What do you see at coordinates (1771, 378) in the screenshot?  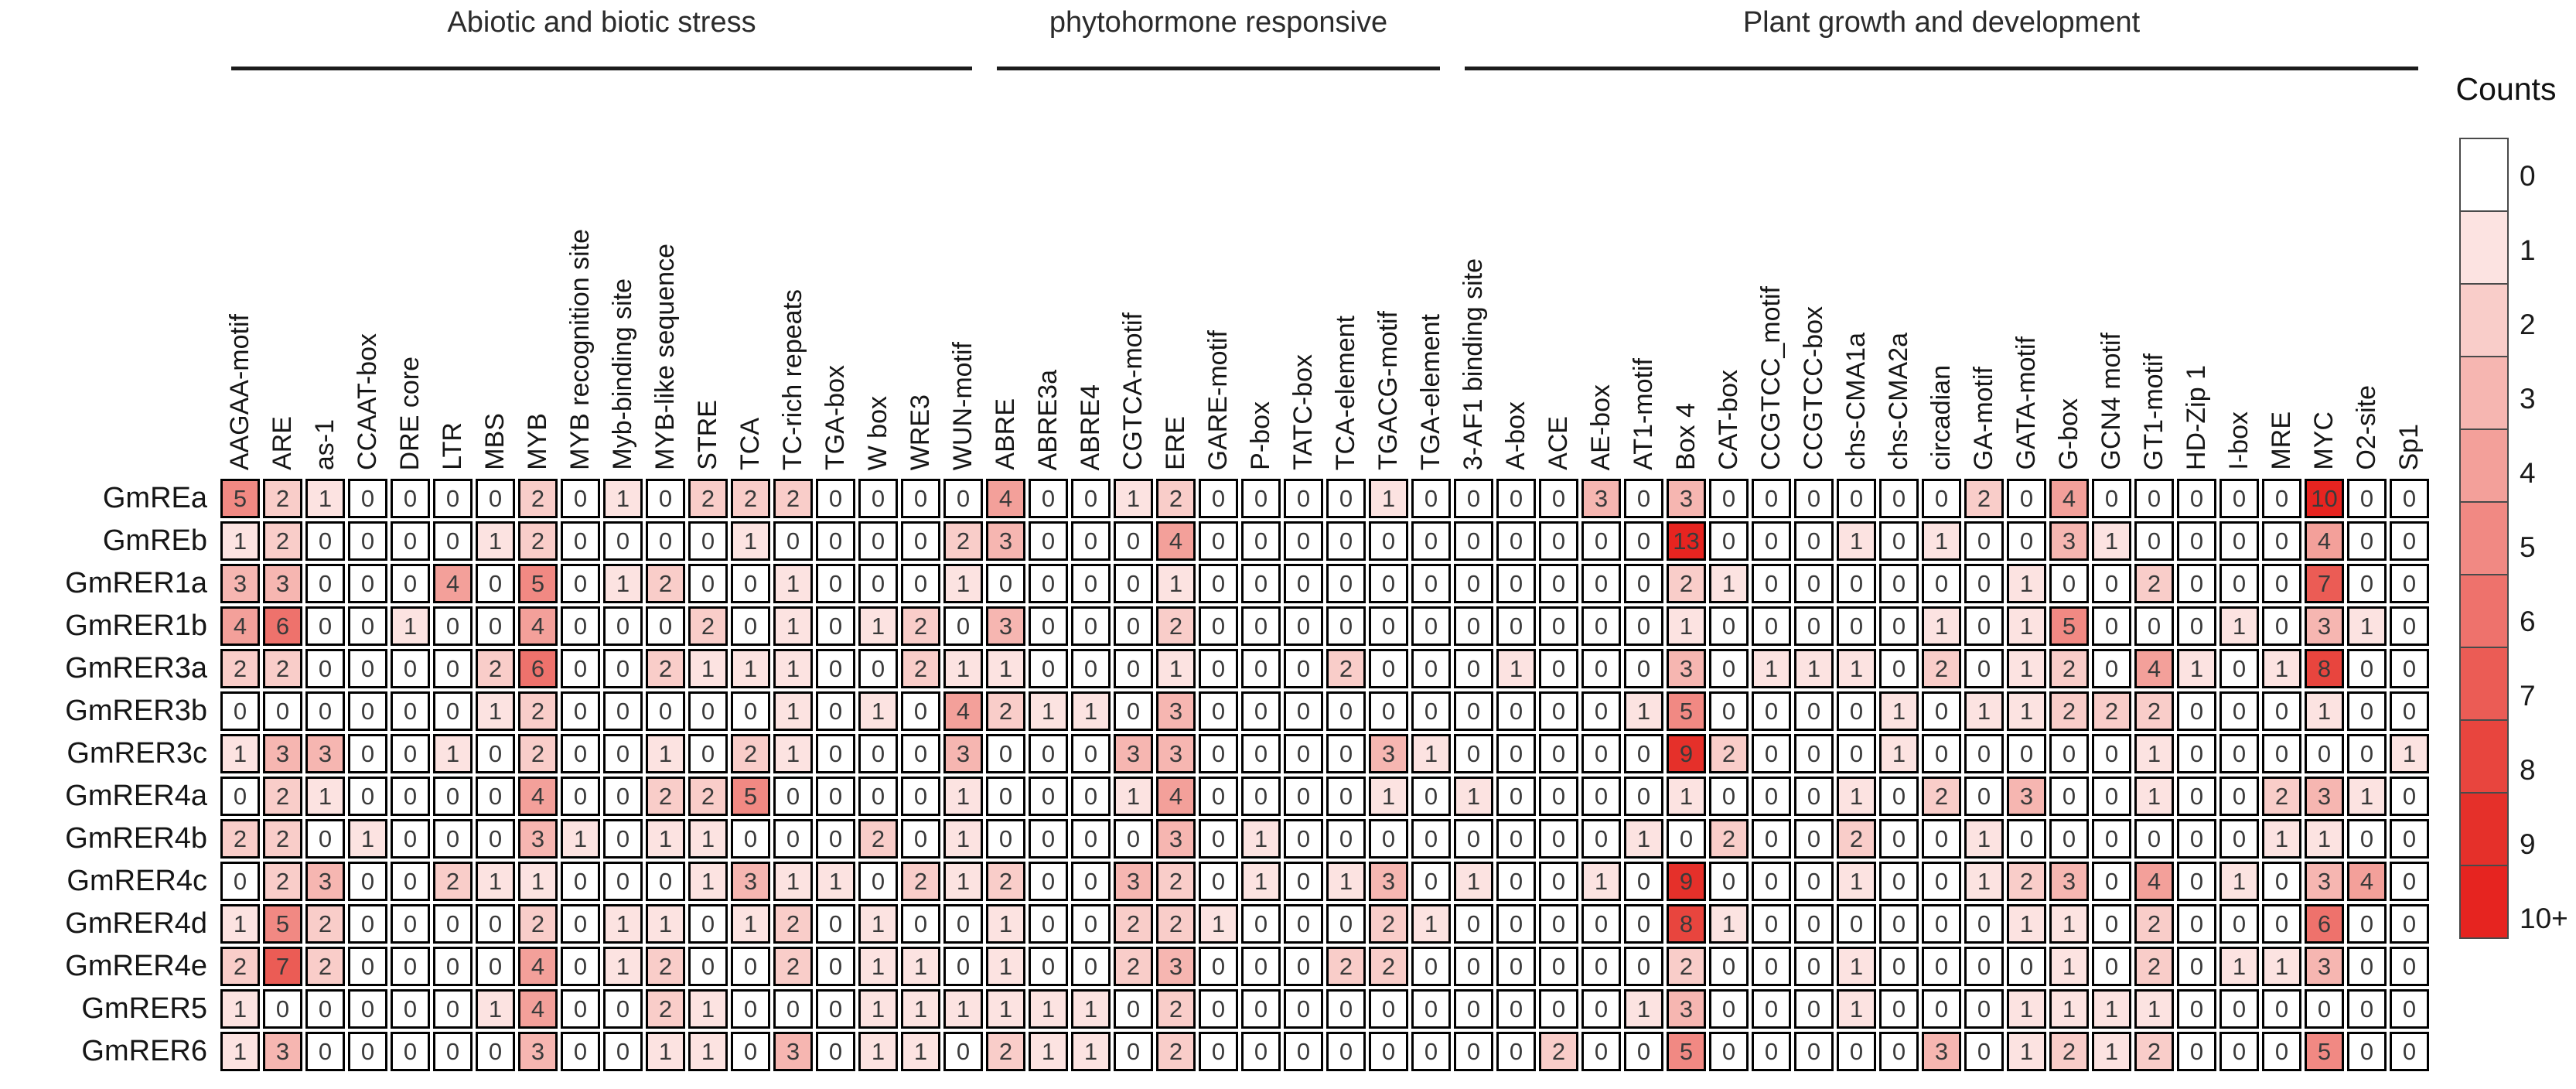 I see `column-label-text: CCGTCC_motif` at bounding box center [1771, 378].